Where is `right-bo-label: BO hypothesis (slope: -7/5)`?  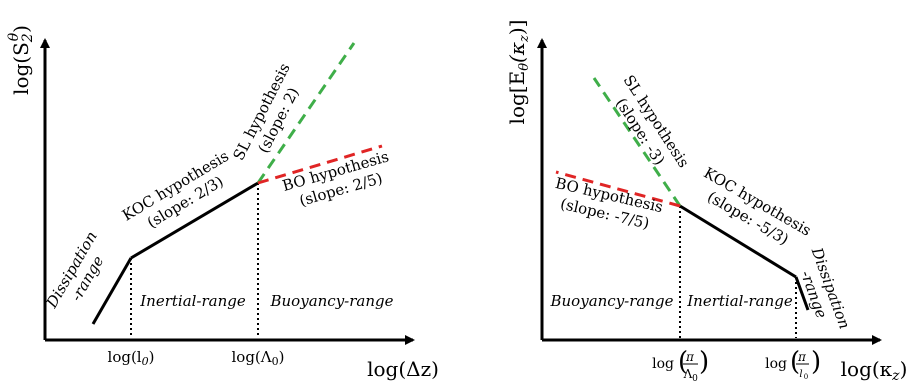
right-bo-label: BO hypothesis (slope: -7/5) is located at coordinates (609, 203).